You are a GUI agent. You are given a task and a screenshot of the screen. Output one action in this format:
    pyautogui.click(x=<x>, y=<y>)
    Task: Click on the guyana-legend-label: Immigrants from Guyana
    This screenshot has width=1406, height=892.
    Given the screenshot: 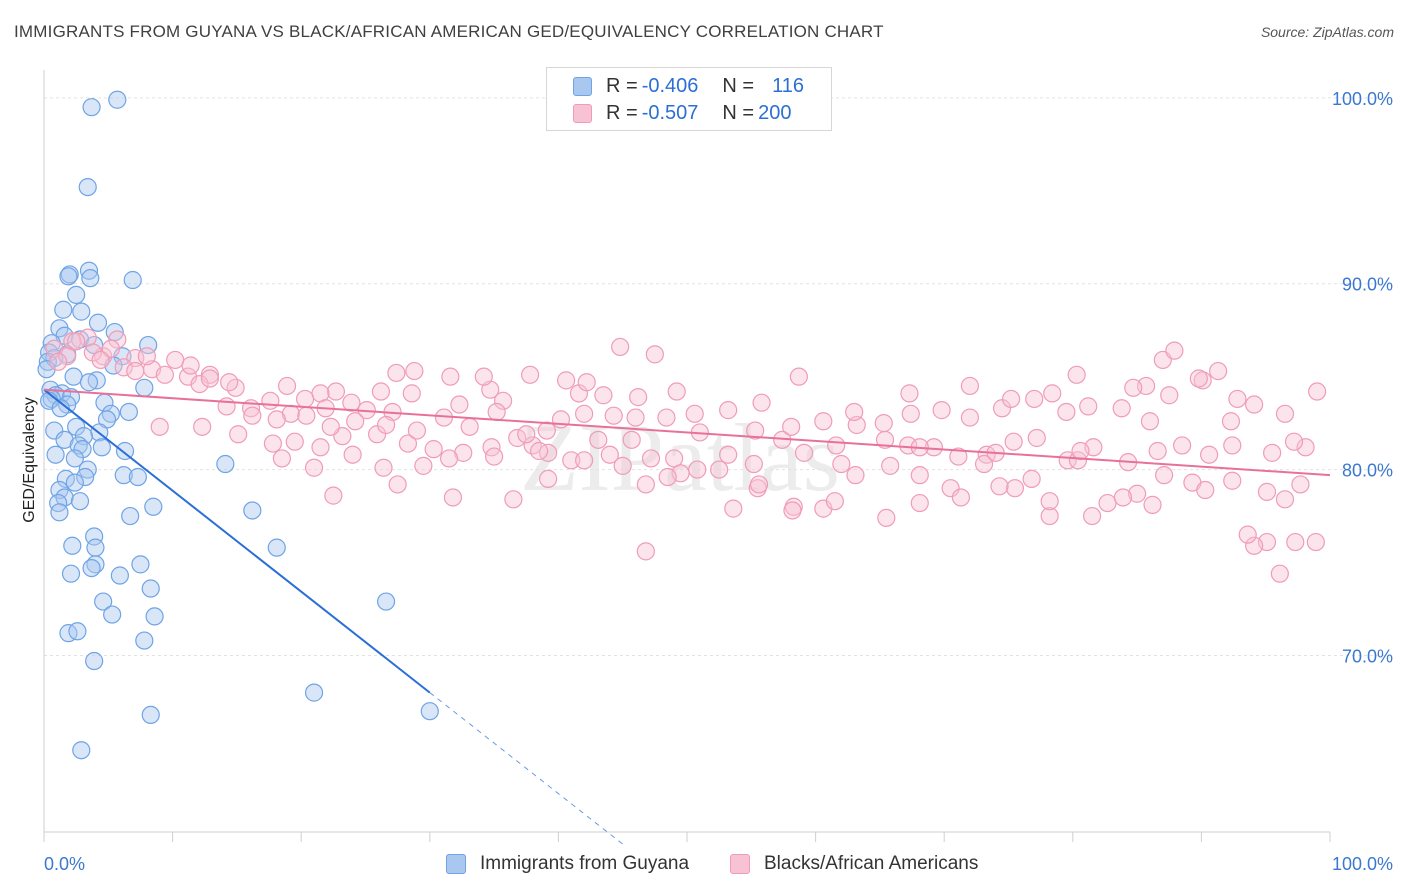 What is the action you would take?
    pyautogui.click(x=585, y=863)
    